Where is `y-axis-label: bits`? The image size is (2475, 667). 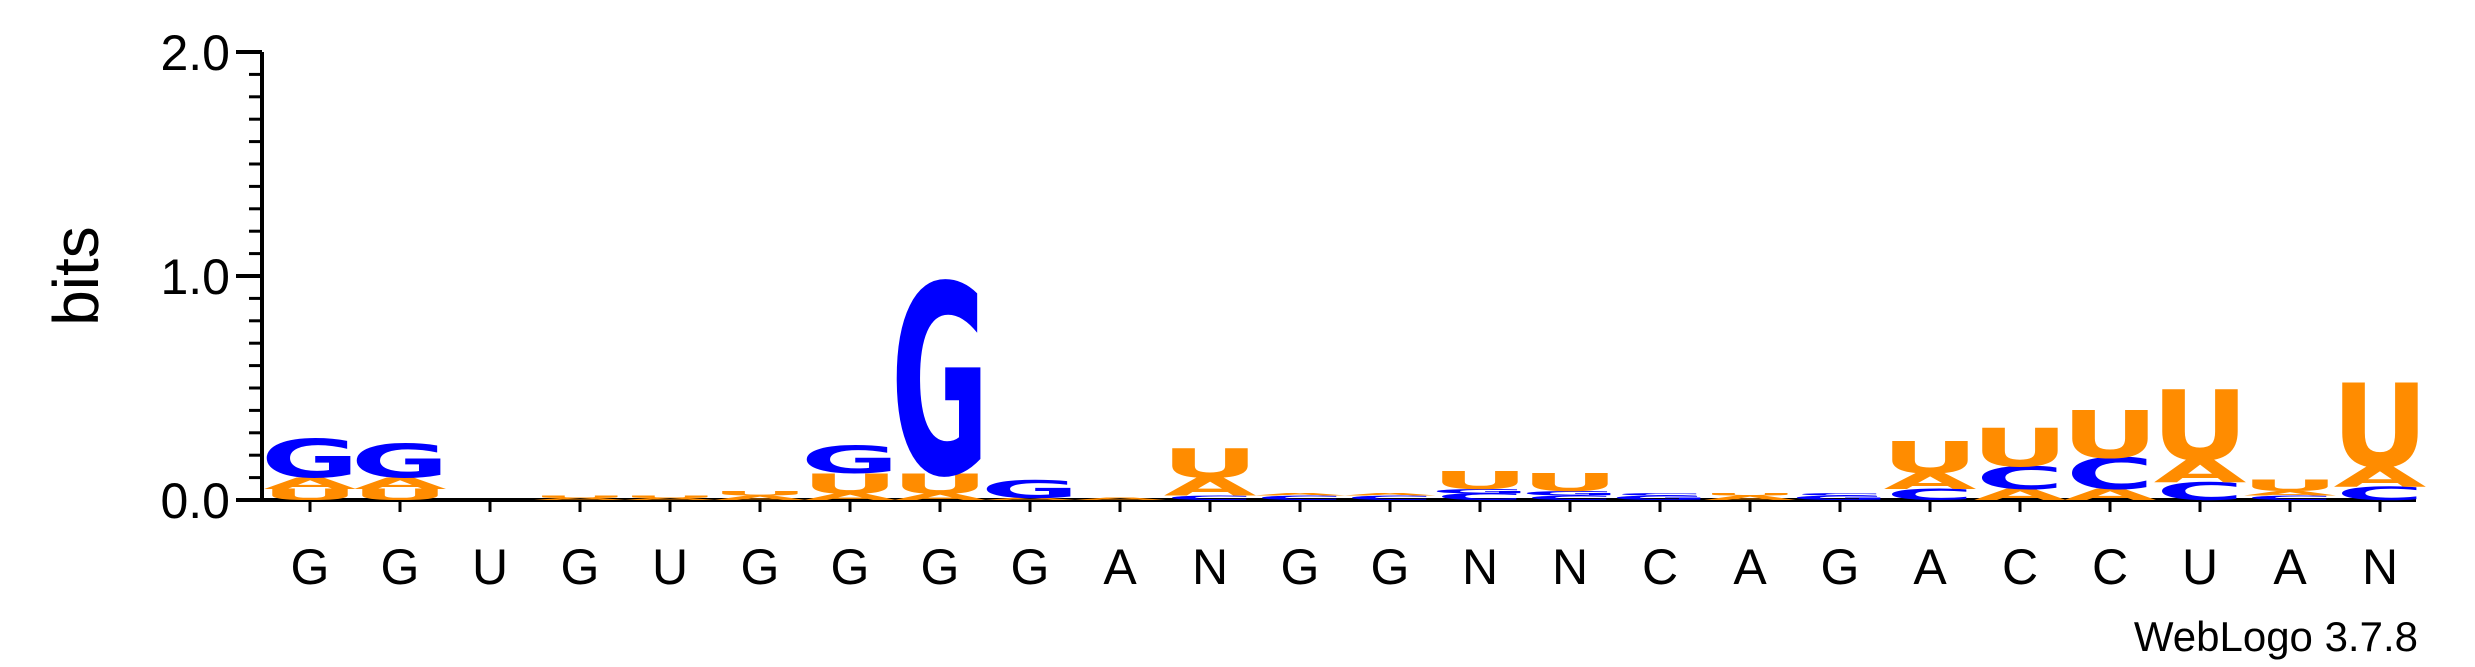
y-axis-label: bits is located at coordinates (76, 276).